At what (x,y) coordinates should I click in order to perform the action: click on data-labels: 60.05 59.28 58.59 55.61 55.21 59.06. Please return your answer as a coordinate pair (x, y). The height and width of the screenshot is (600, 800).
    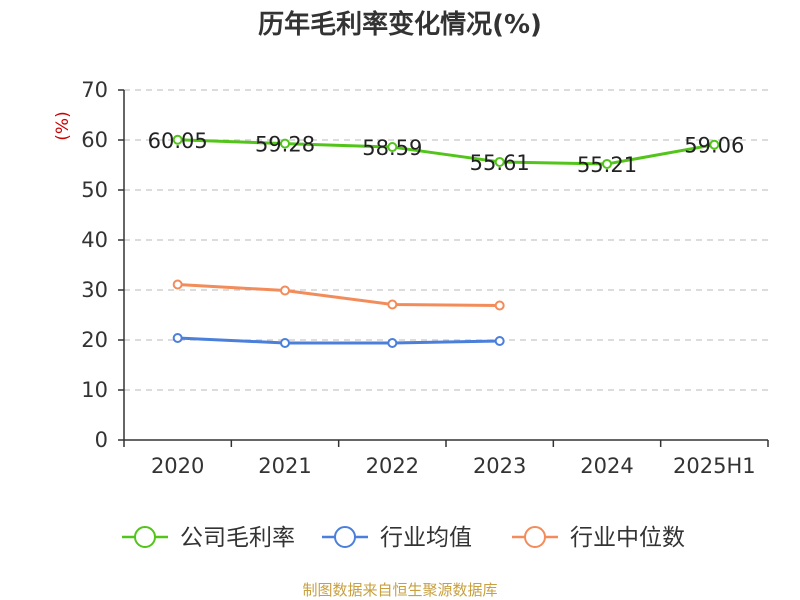
    Looking at the image, I should click on (446, 153).